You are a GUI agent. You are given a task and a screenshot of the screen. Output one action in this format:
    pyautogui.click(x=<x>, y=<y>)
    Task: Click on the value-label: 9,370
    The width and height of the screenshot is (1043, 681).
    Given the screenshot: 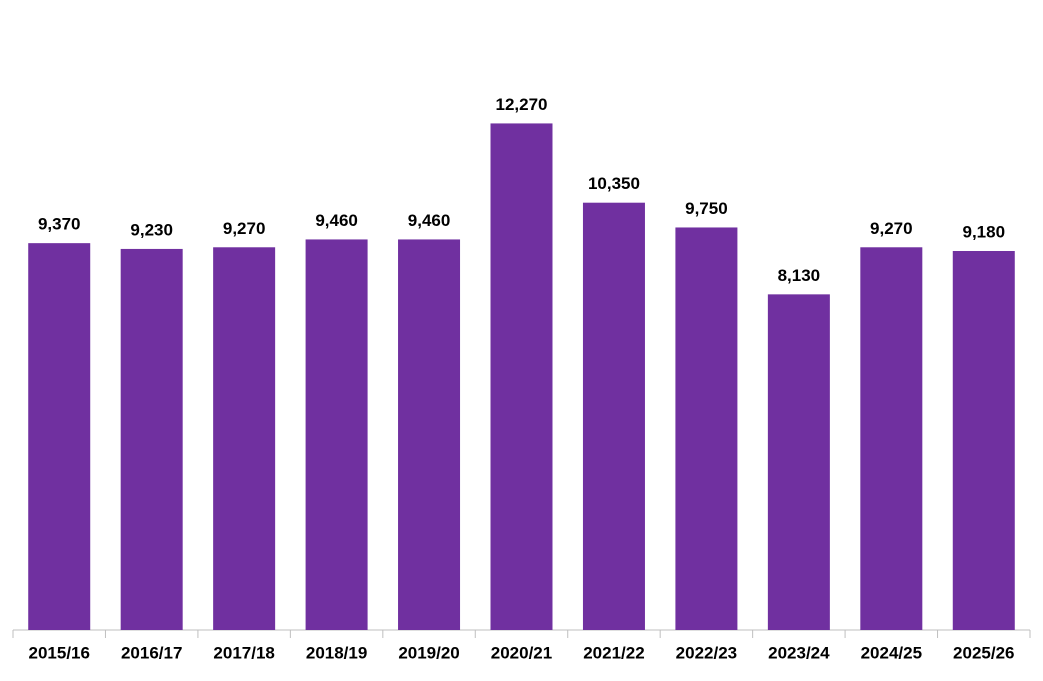 What is the action you would take?
    pyautogui.click(x=59, y=224)
    